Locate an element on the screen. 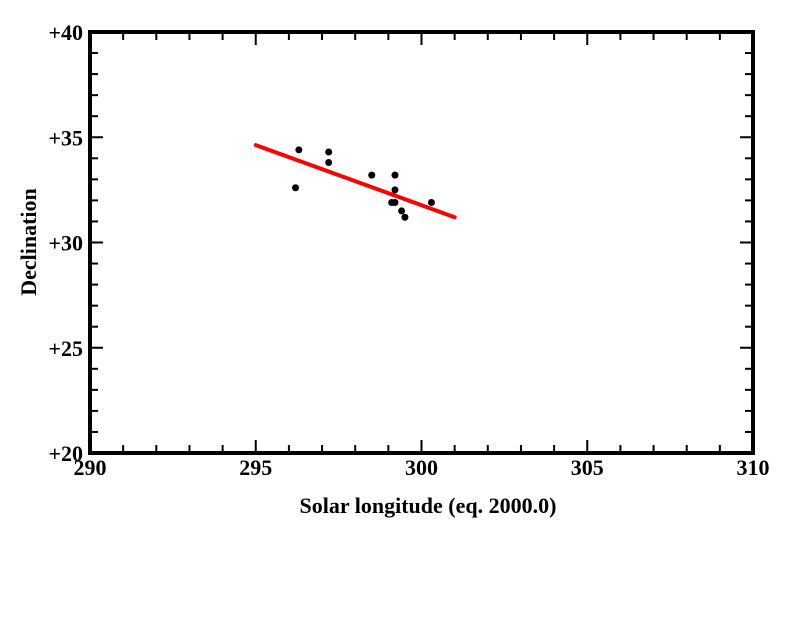 This screenshot has height=637, width=800. y-tick-label: +20 is located at coordinates (65, 453).